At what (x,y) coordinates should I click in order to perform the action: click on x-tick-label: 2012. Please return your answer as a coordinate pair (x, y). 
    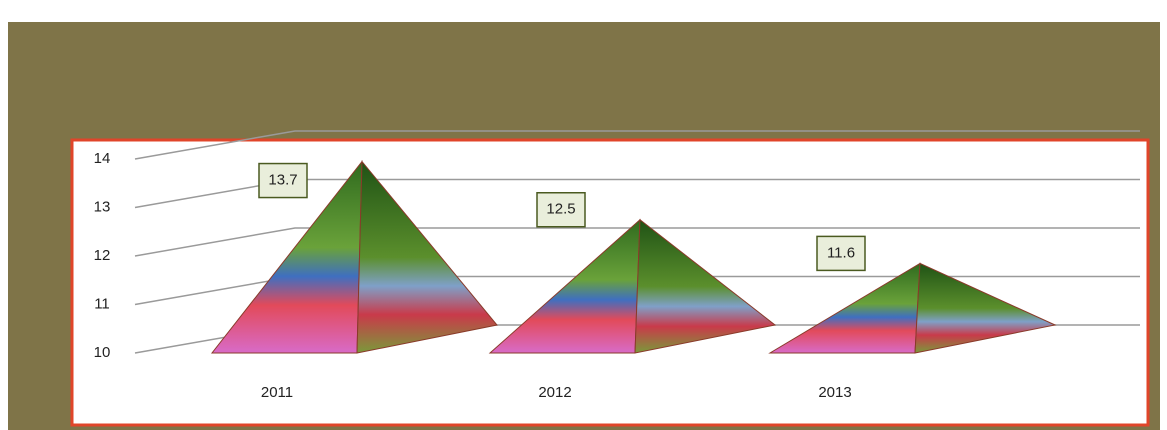
    Looking at the image, I should click on (554, 392).